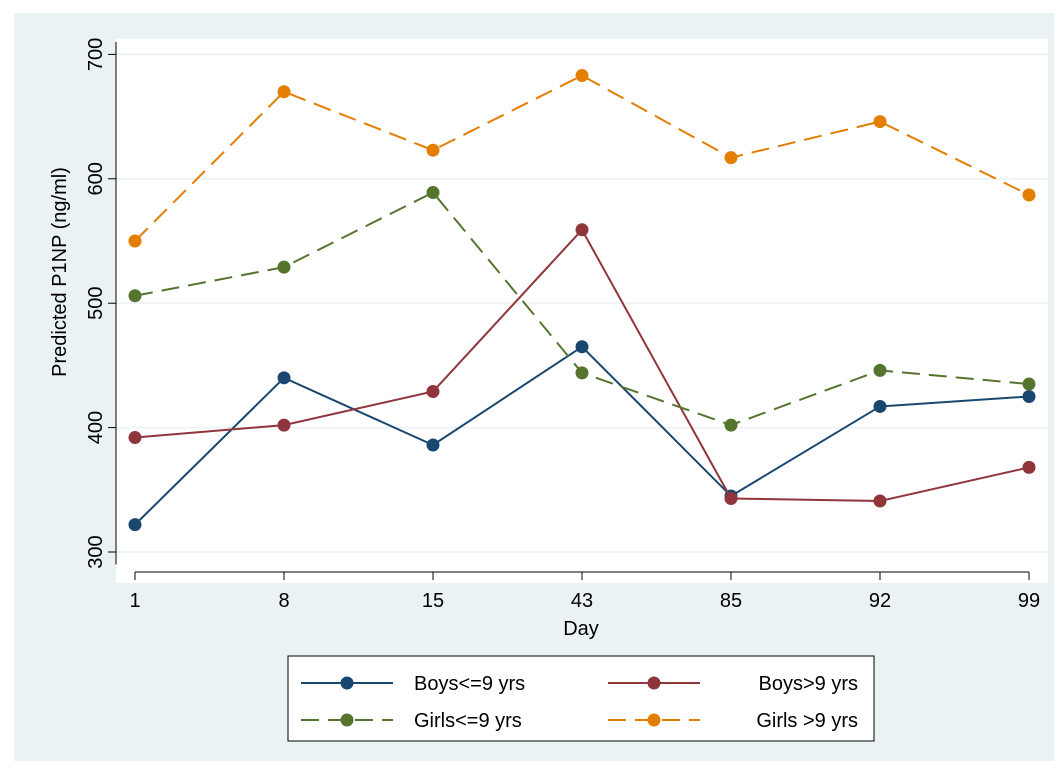  I want to click on x-axis-label: Day, so click(581, 629).